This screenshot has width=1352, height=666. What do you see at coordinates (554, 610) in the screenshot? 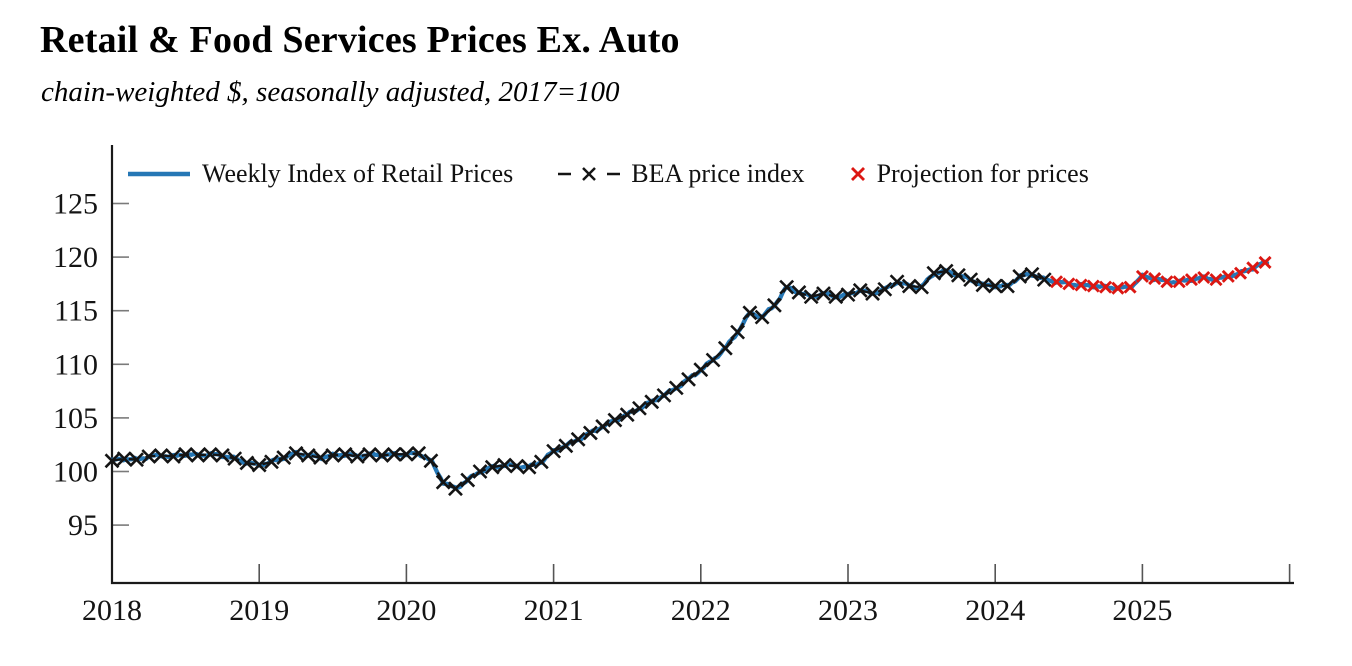
I see `x-tick-label: 2021` at bounding box center [554, 610].